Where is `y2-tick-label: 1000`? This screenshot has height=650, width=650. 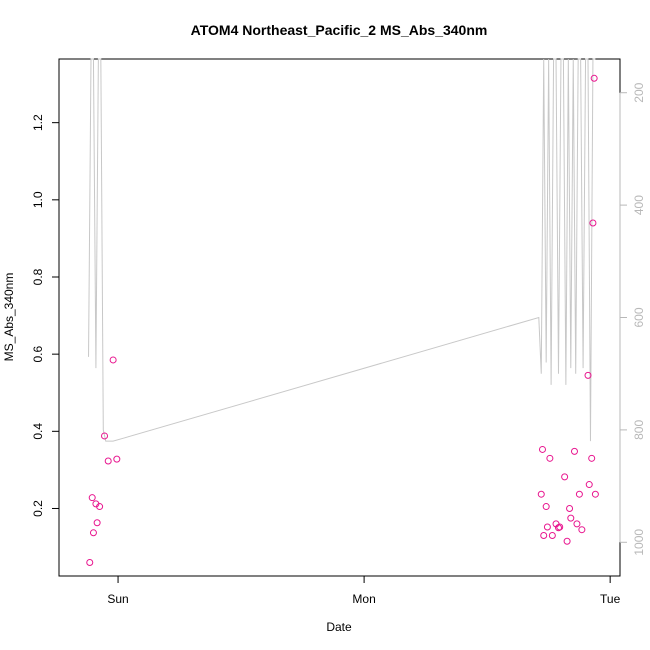 y2-tick-label: 1000 is located at coordinates (639, 542).